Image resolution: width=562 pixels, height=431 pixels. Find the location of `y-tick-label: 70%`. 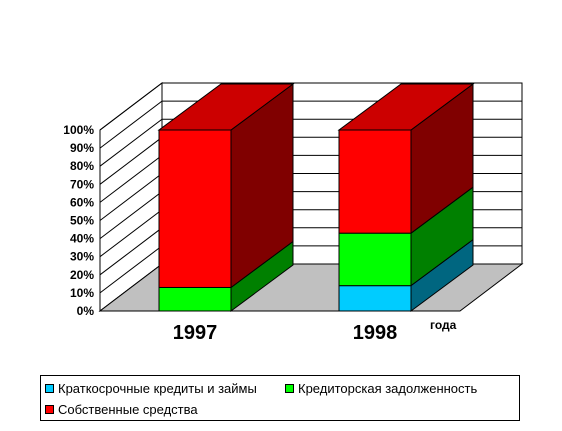

y-tick-label: 70% is located at coordinates (82, 184).